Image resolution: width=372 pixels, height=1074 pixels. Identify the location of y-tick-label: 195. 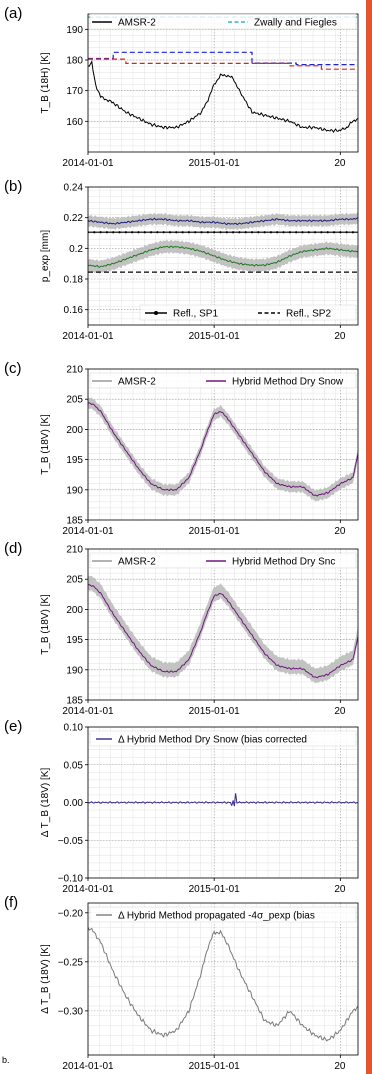
(74, 460).